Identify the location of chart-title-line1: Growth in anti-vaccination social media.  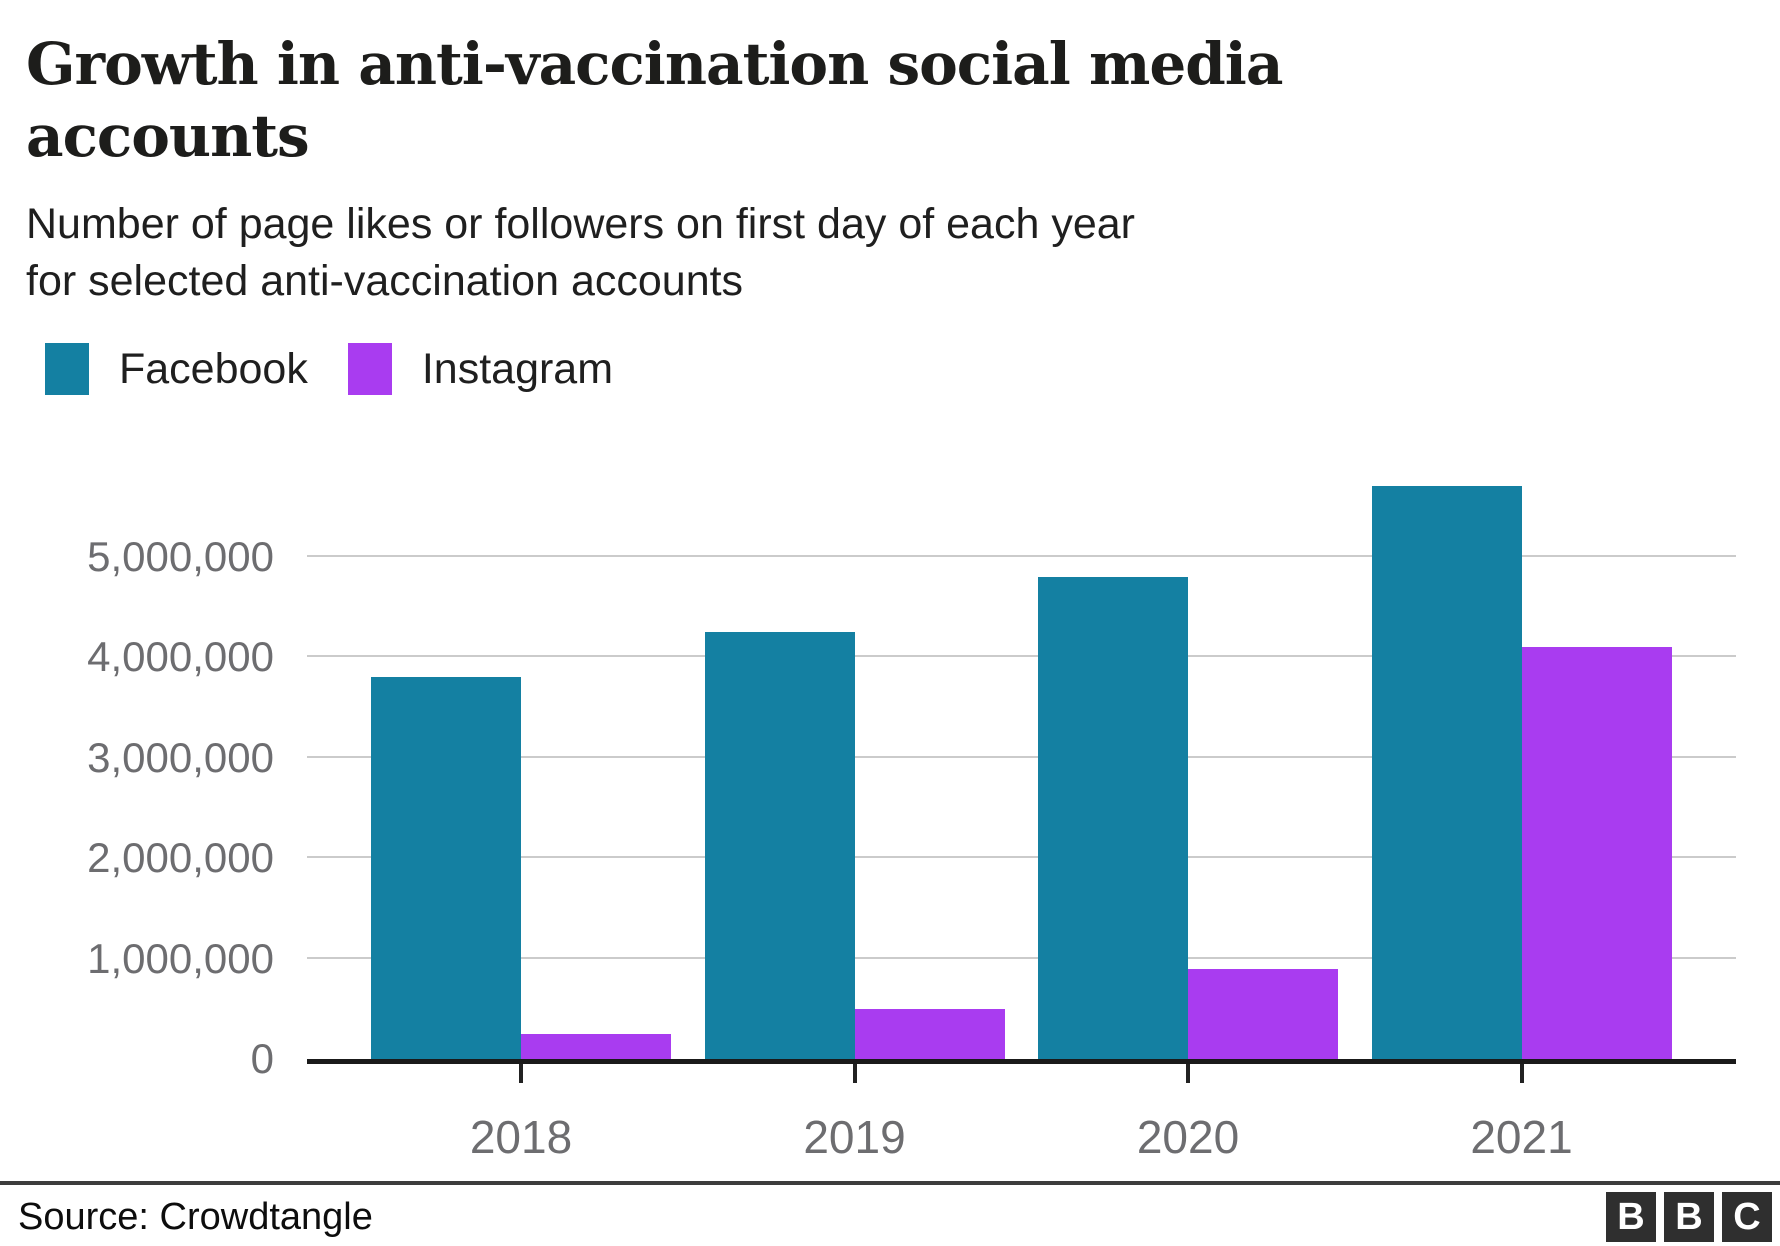
(654, 64).